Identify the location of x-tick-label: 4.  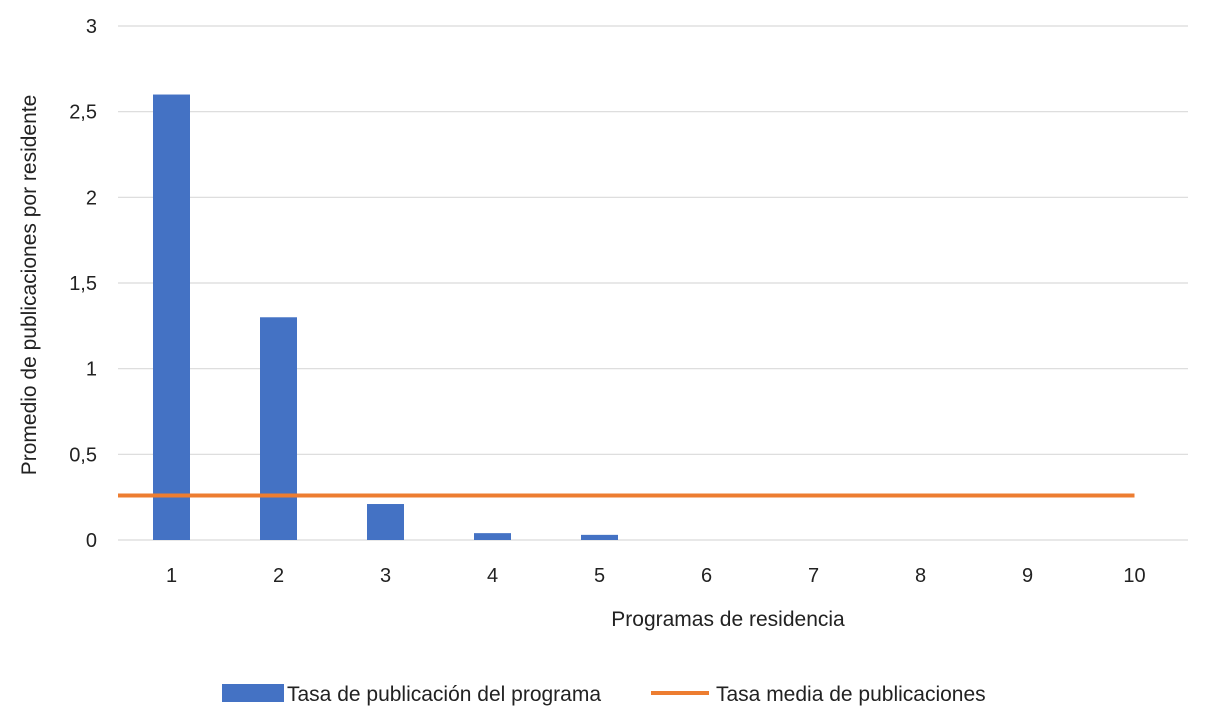
(492, 576).